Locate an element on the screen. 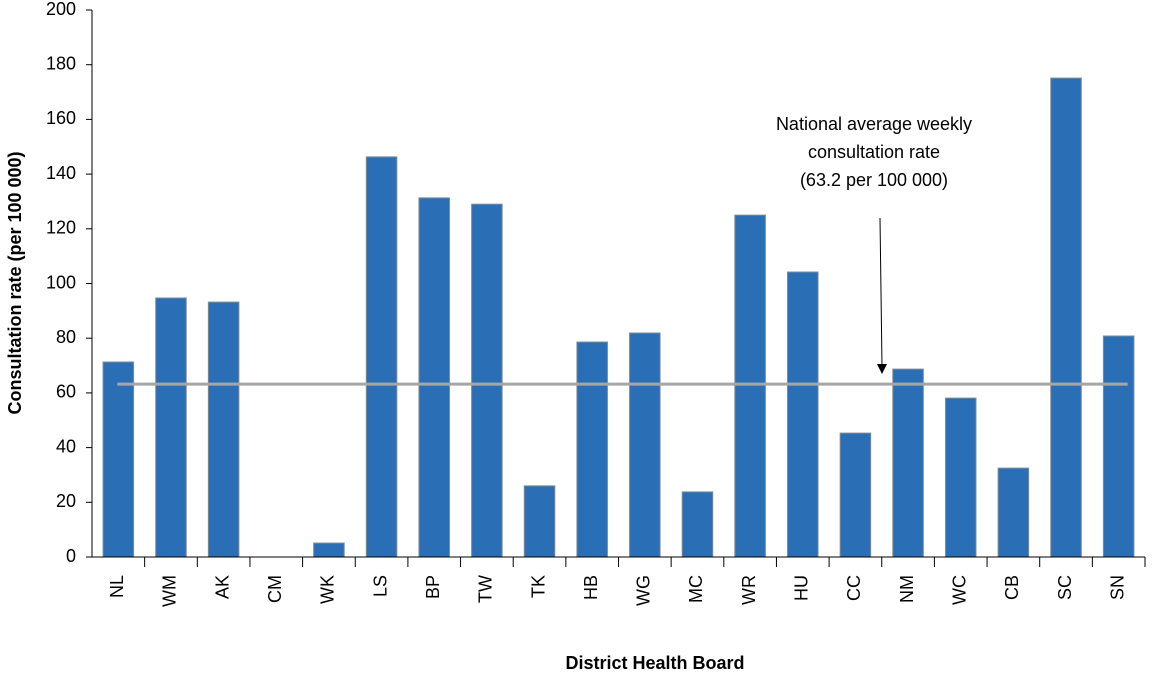 The height and width of the screenshot is (679, 1153). annotation: (63.2 per 100 000) is located at coordinates (874, 180).